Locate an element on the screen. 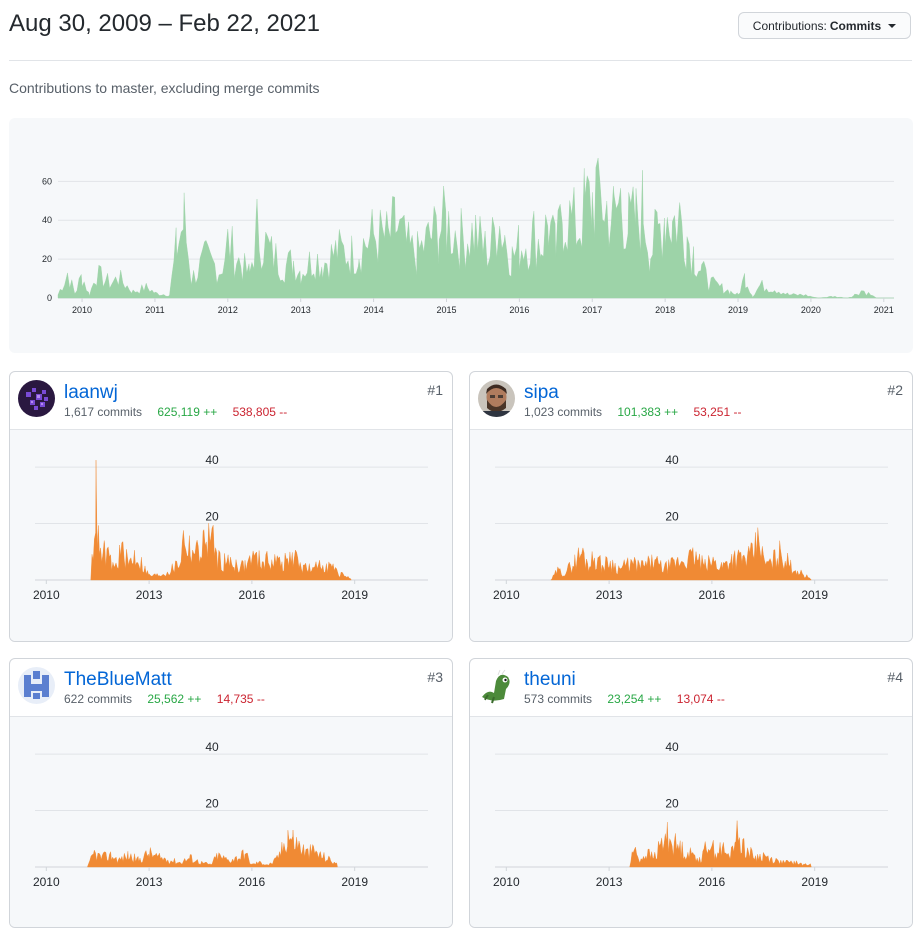  contributions-type-select: Contributions: Commits is located at coordinates (824, 25).